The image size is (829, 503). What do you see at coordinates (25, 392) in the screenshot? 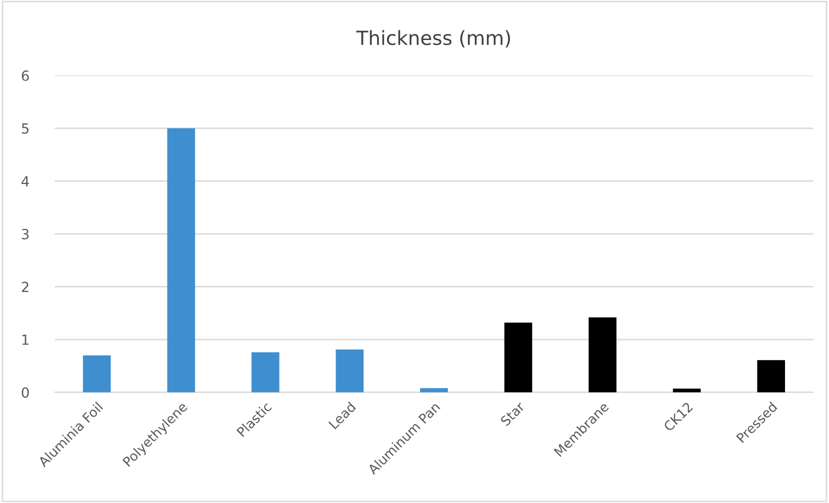
I see `y-tick-label: 0` at bounding box center [25, 392].